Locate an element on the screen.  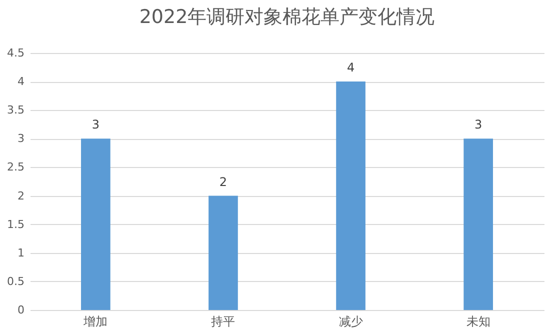
y-tick-label: 4.5 is located at coordinates (15, 53).